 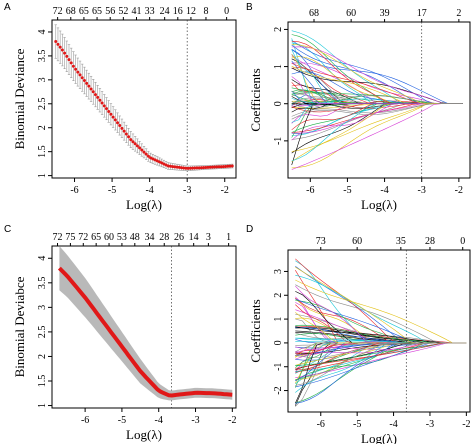 What do you see at coordinates (150, 237) in the screenshot?
I see `top-tick-label: 34` at bounding box center [150, 237].